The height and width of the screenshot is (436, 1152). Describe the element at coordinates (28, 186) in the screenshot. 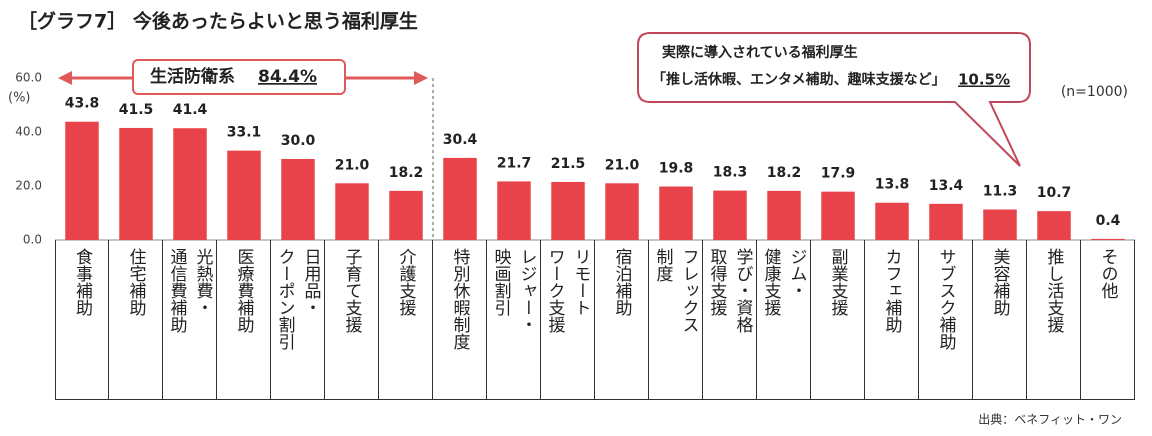

I see `y-tick-label: 20.0` at that location.